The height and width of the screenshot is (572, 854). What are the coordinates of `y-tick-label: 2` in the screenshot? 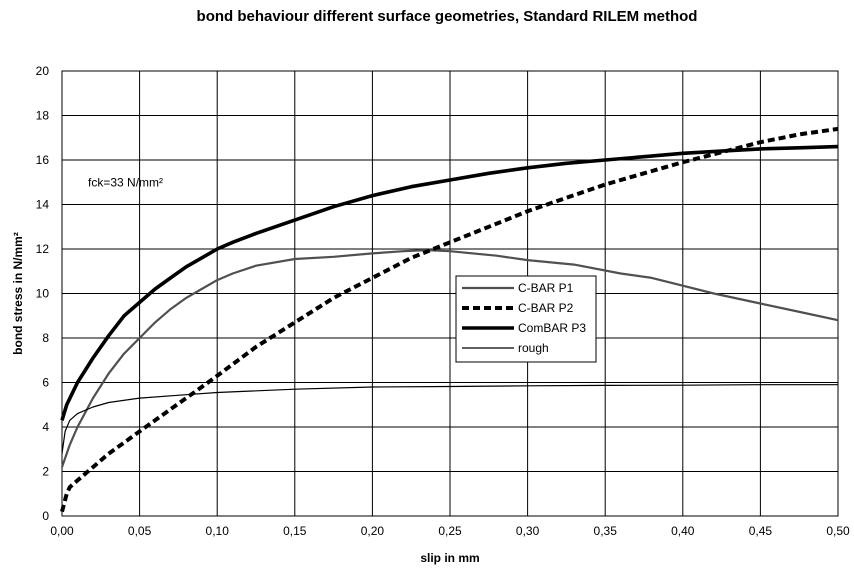 It's located at (45, 472).